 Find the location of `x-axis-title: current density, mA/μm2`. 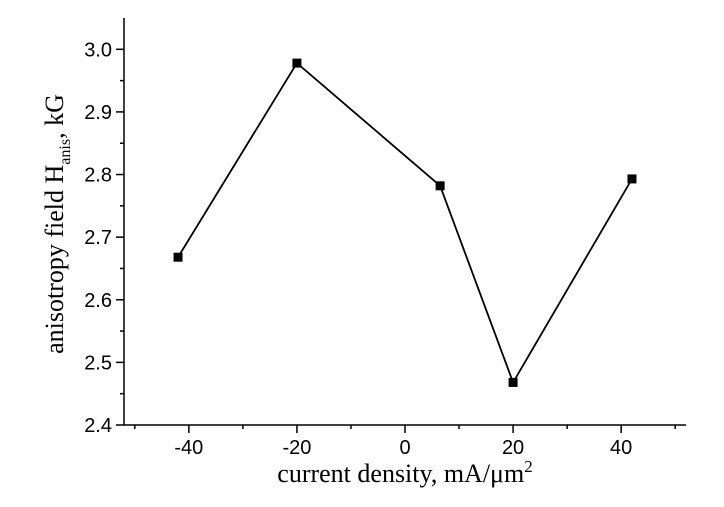

x-axis-title: current density, mA/μm2 is located at coordinates (404, 472).